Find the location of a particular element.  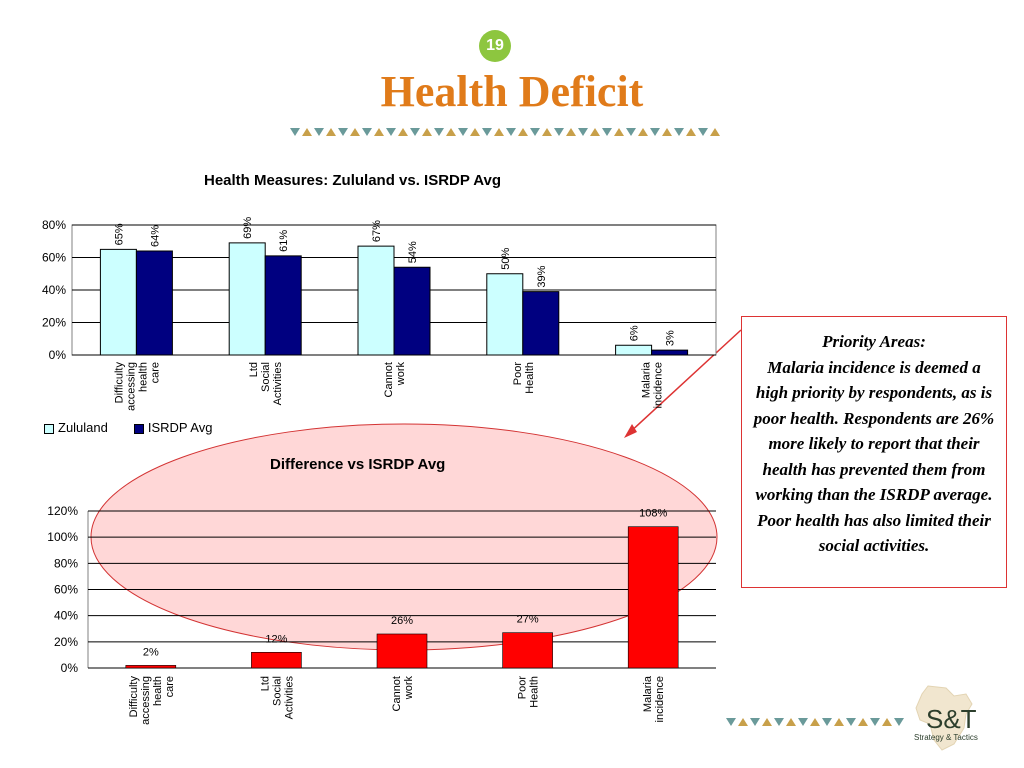

slide-title: Health Deficit is located at coordinates (512, 91).